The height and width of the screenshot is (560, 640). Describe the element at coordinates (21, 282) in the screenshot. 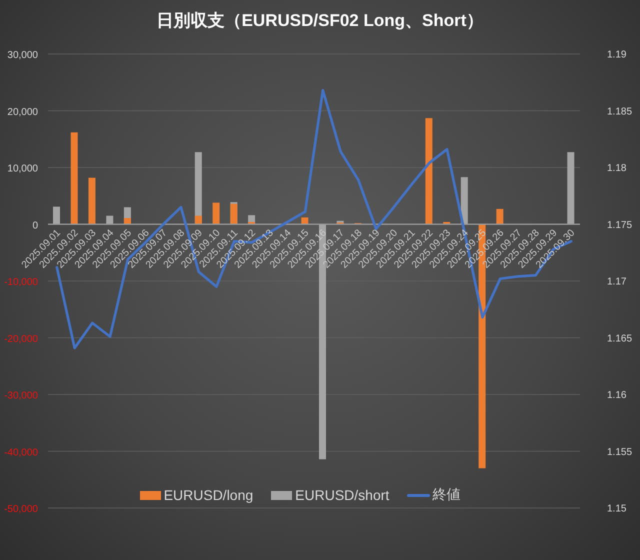

I see `y-tick-label: -10,000` at that location.